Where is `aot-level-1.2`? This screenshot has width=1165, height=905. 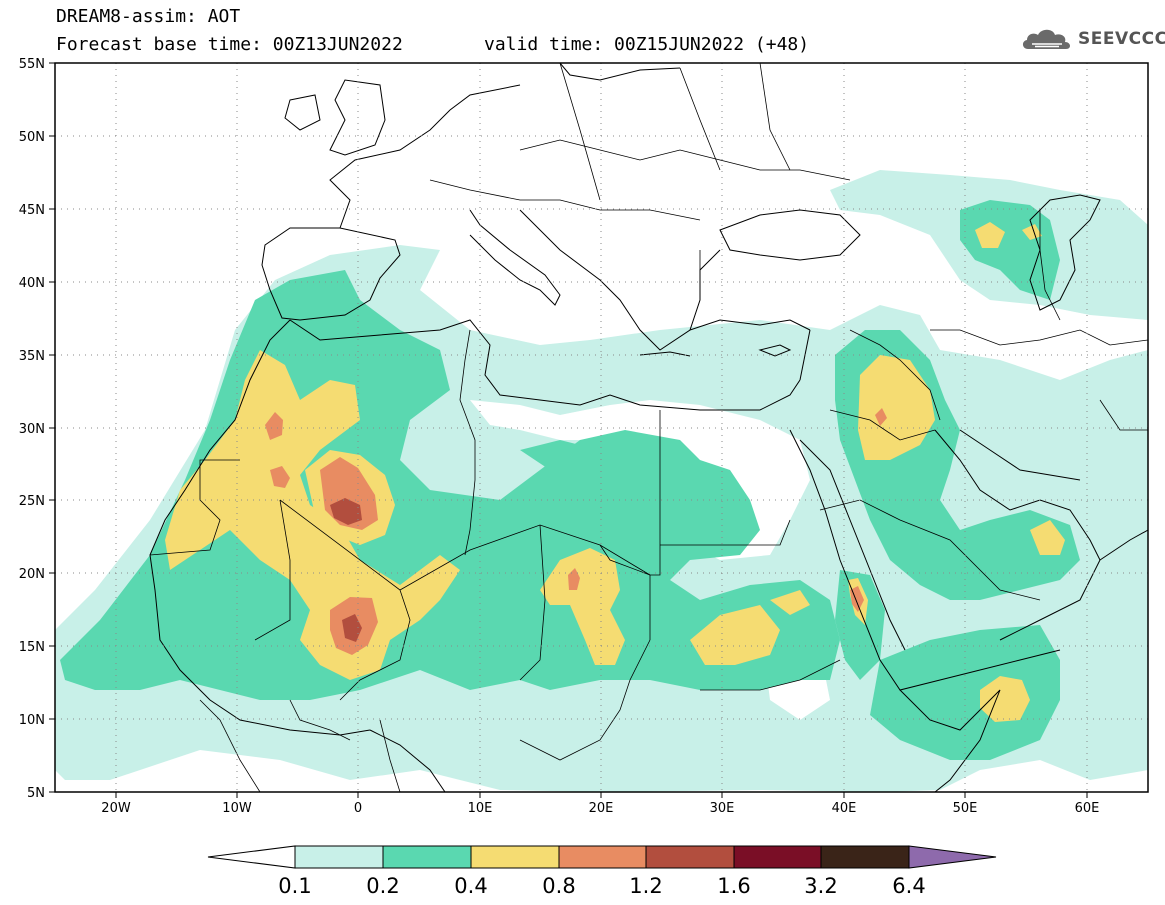
aot-level-1.2 is located at coordinates (346, 570).